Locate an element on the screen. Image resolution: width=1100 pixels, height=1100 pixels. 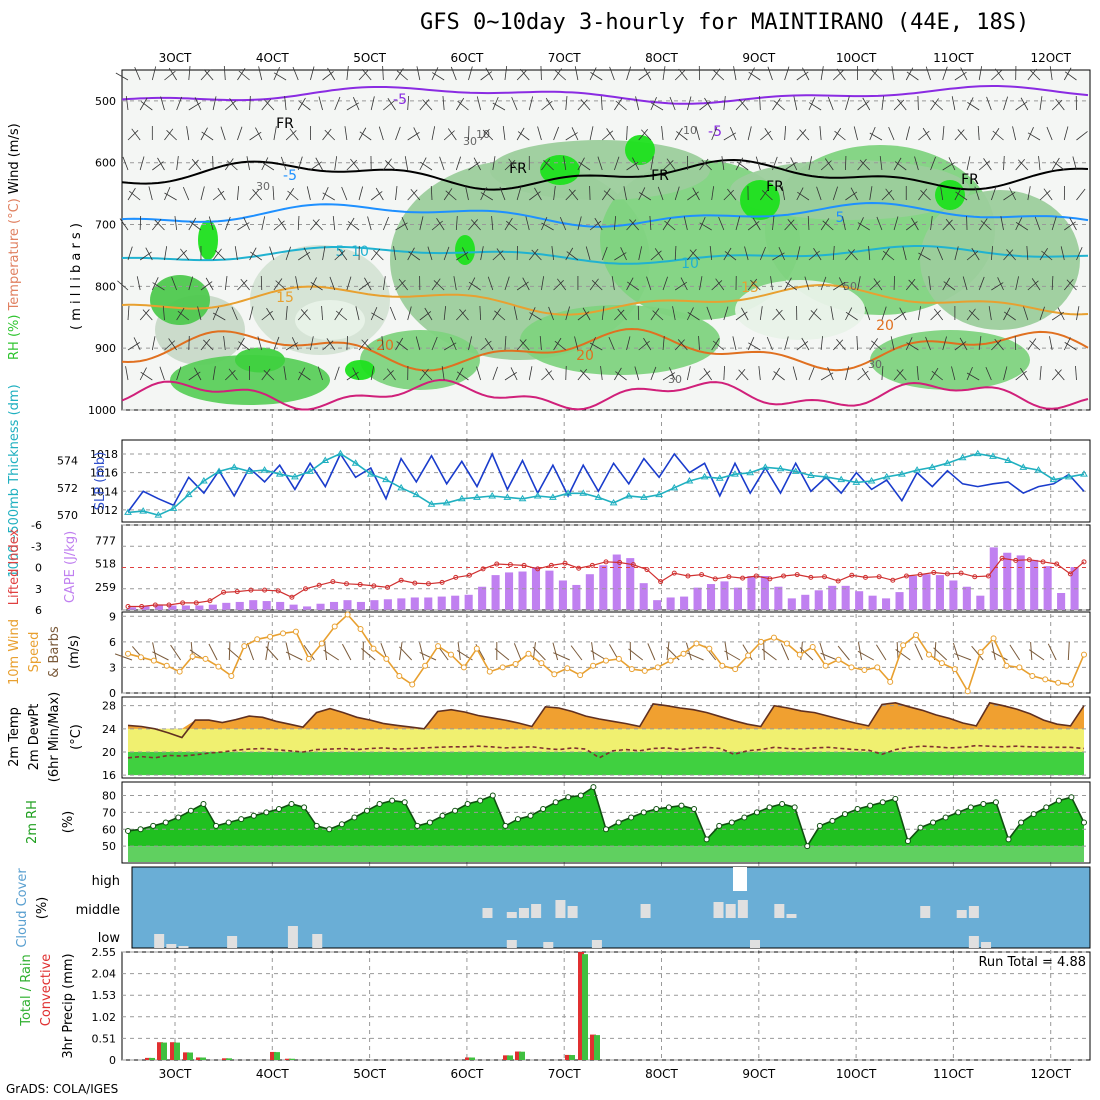
li-tick-label: 3 is located at coordinates (38, 589).